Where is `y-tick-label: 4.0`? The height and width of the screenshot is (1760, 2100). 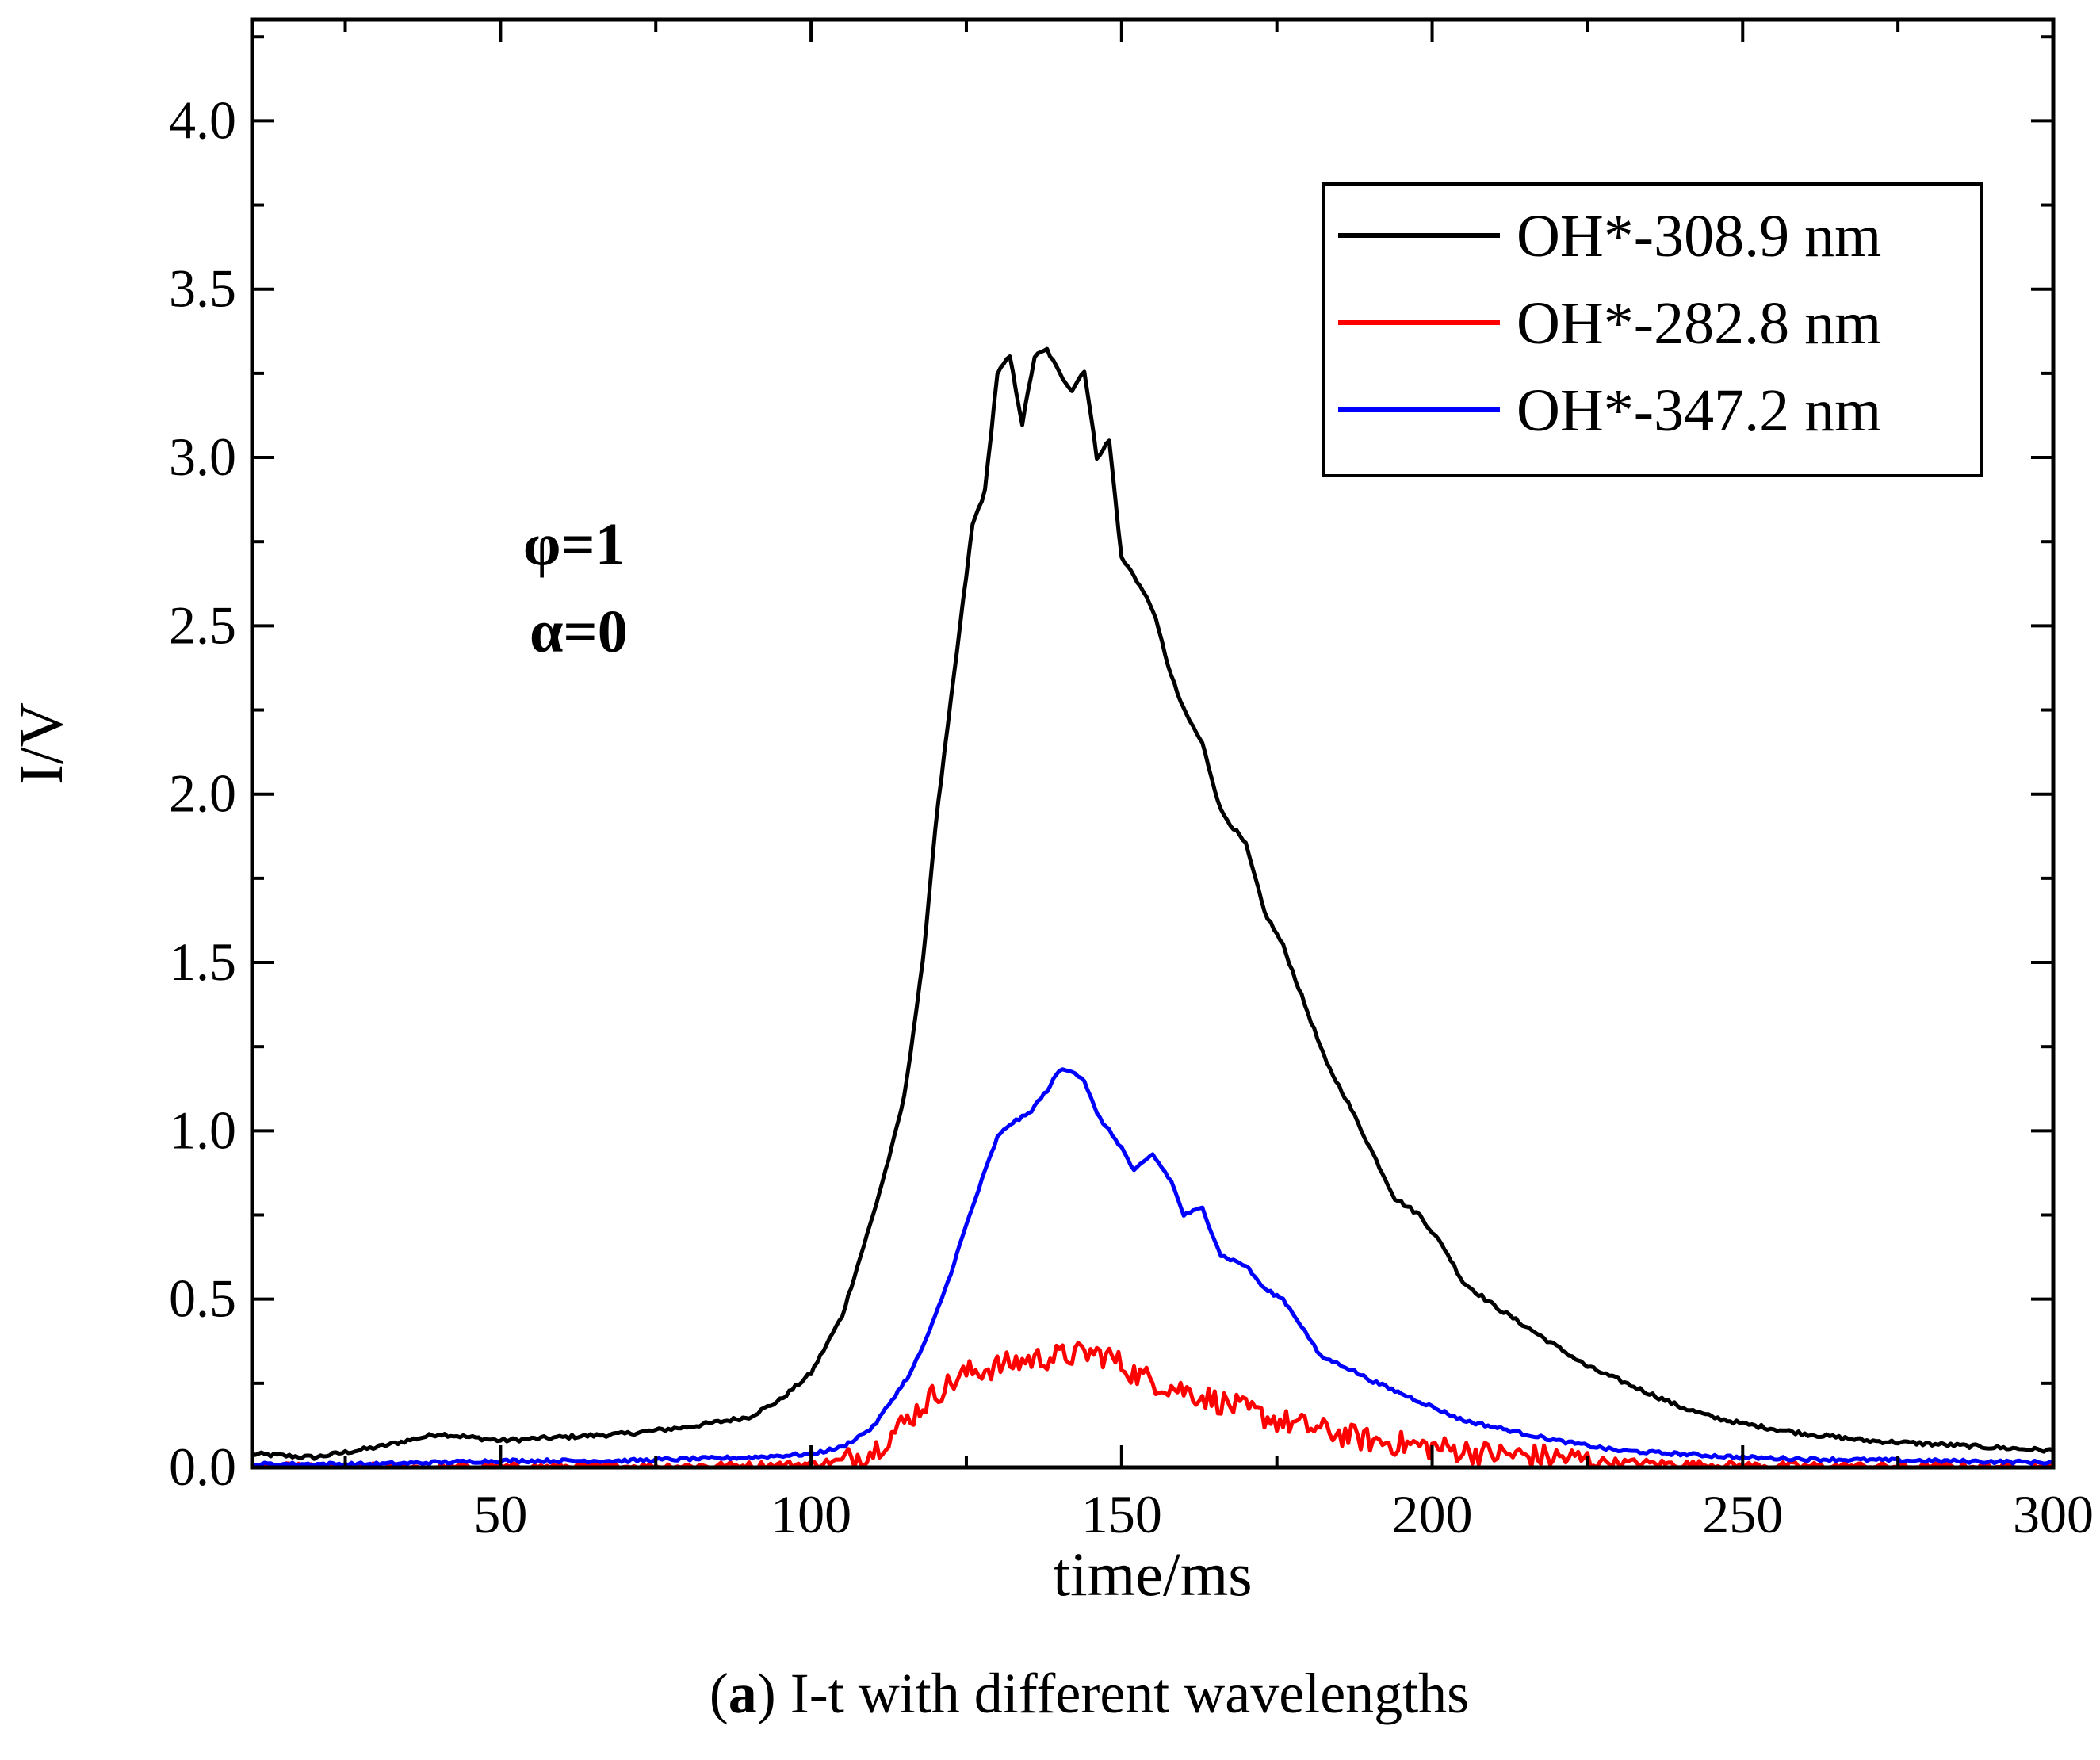
y-tick-label: 4.0 is located at coordinates (202, 120).